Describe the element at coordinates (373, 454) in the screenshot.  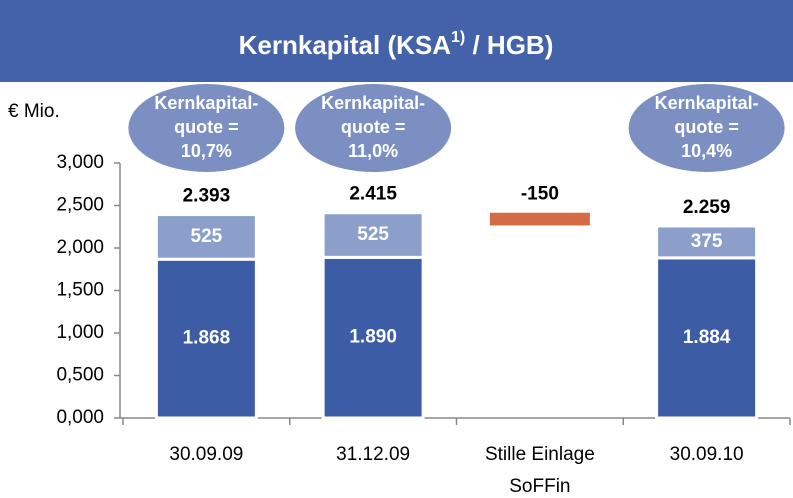
I see `x-tick-label: 31.12.09` at that location.